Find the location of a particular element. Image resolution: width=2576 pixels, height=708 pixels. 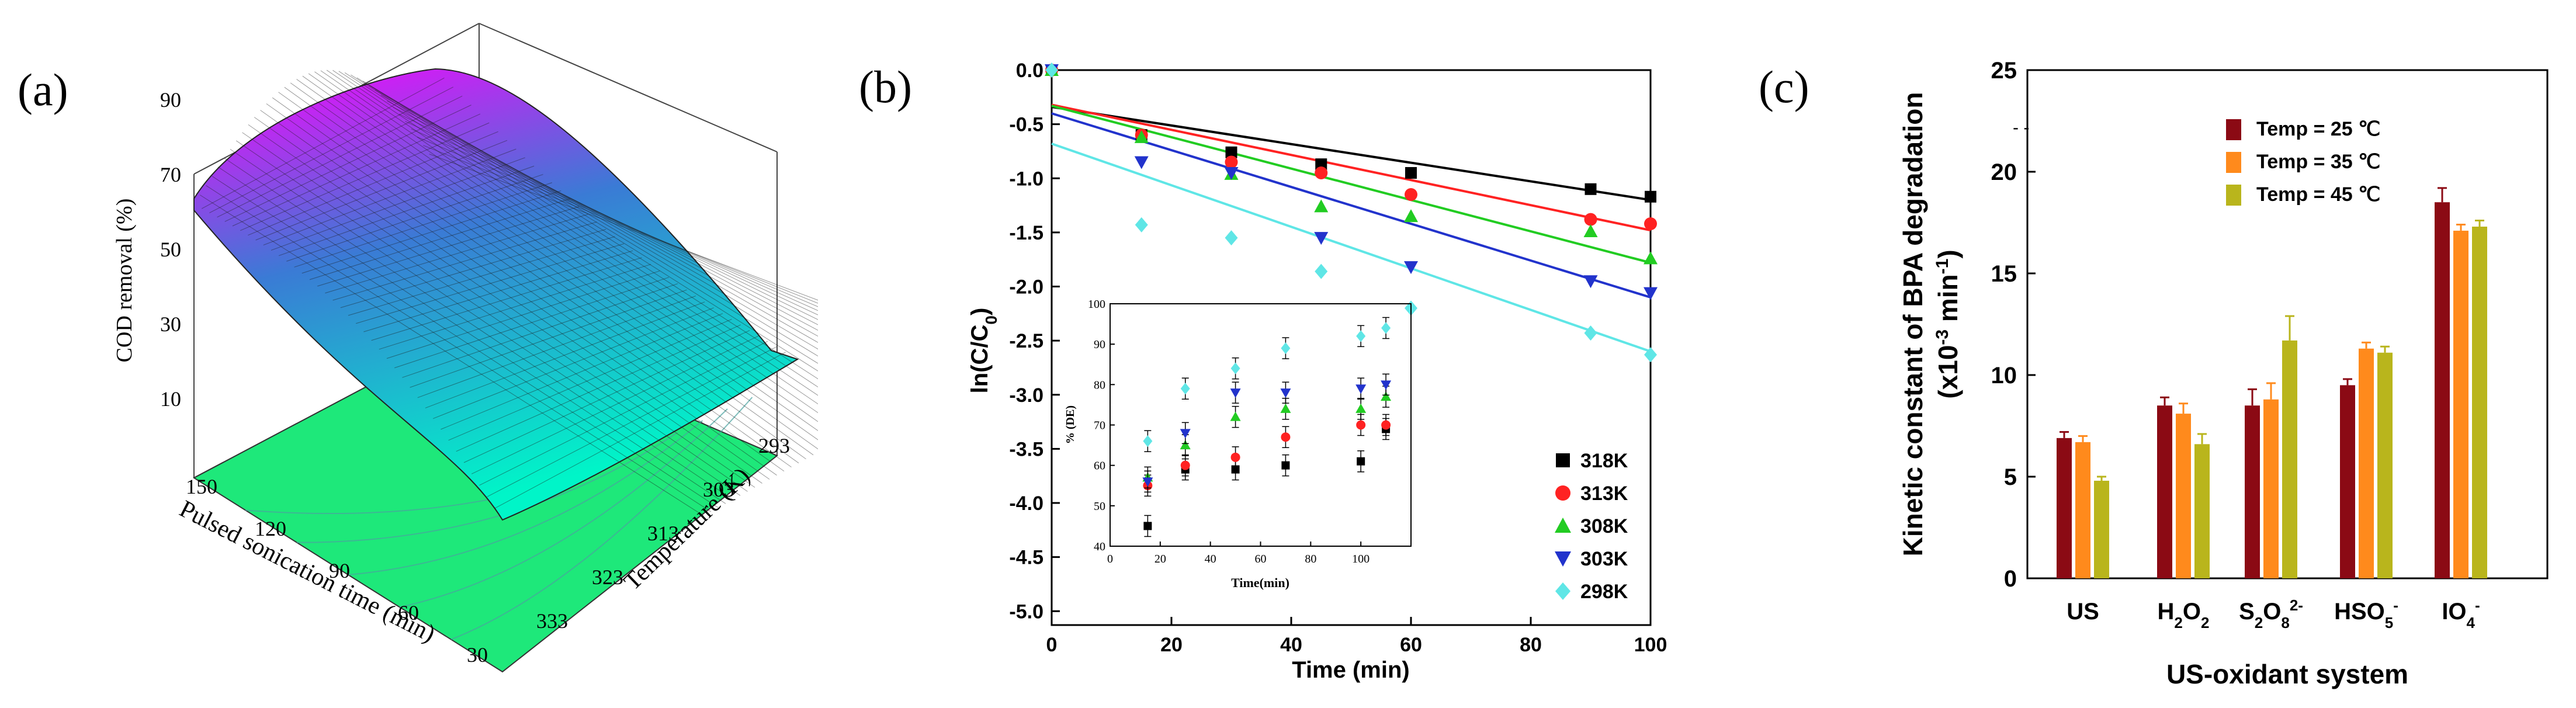

y-tick-label: 0 is located at coordinates (2010, 579).